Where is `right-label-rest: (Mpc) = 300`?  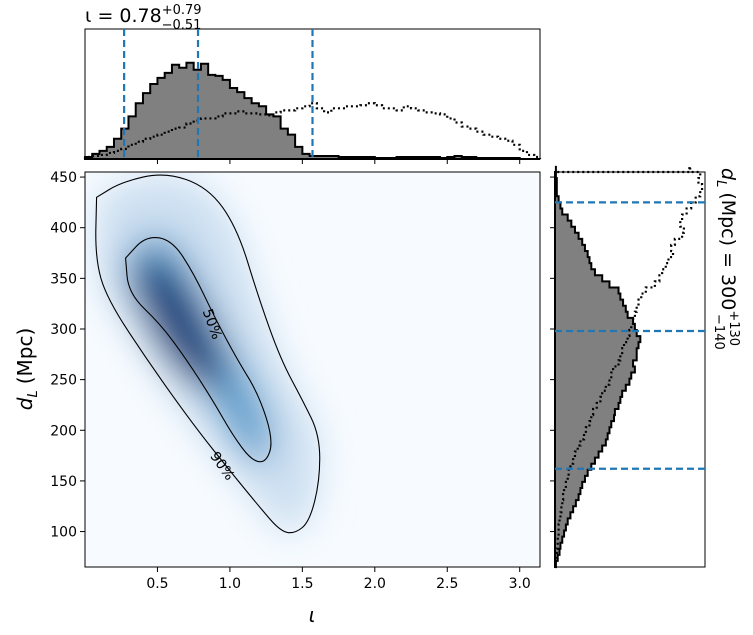
right-label-rest: (Mpc) = 300 is located at coordinates (728, 251).